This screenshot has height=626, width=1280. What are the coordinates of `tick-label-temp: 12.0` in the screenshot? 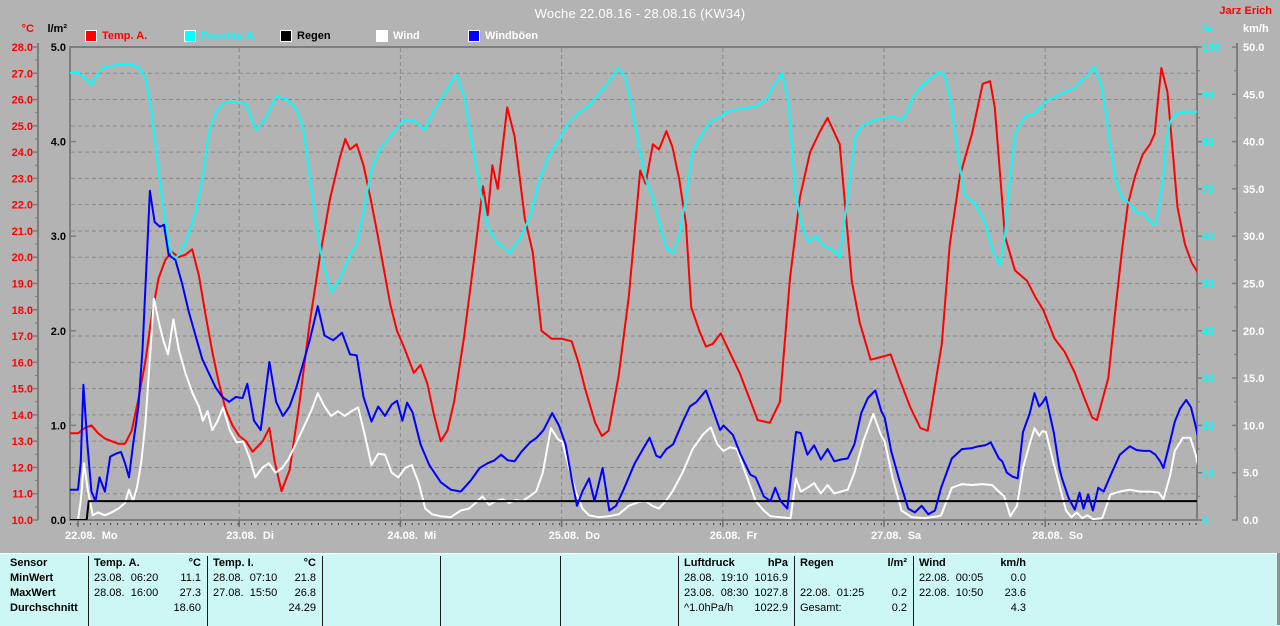 It's located at (22, 468).